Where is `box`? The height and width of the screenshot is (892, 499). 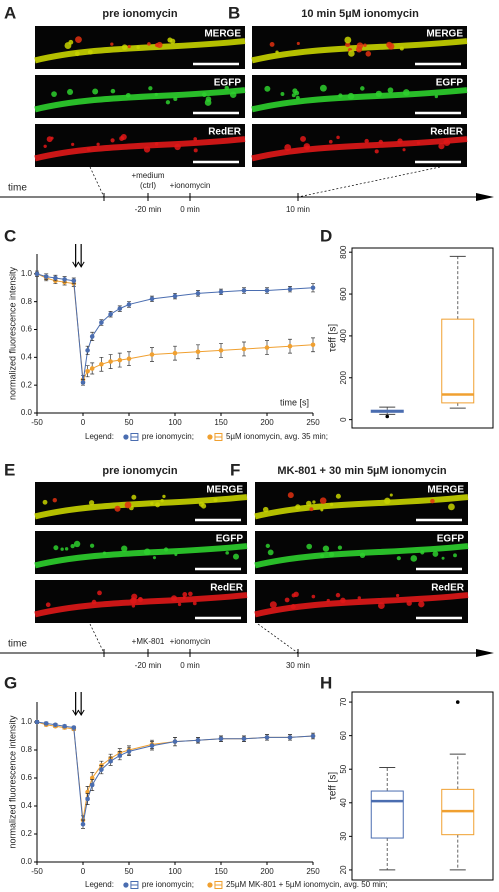
box is located at coordinates (387, 814).